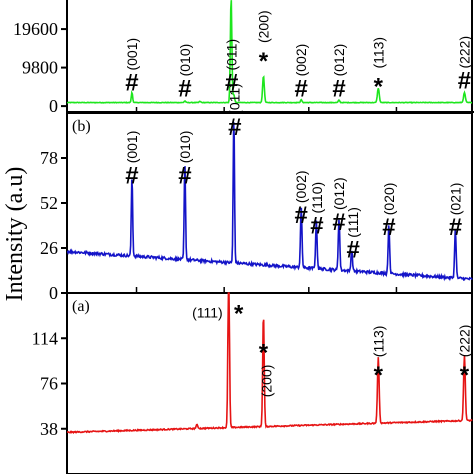 This screenshot has height=474, width=474. I want to click on peak-annotation-b: #(110), so click(317, 211).